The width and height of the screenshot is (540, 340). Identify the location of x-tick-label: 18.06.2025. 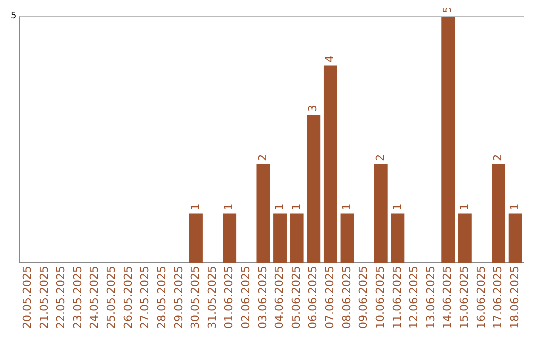
(515, 298).